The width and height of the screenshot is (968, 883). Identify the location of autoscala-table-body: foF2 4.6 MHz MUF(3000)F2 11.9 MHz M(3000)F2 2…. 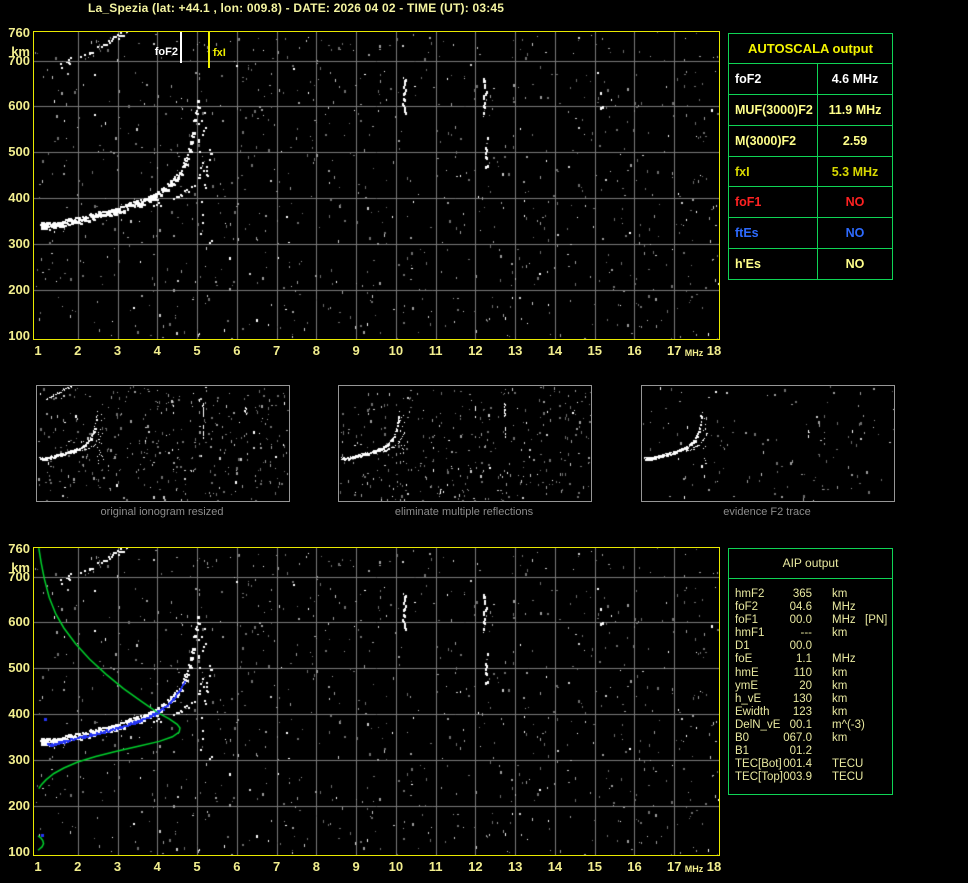
(810, 172).